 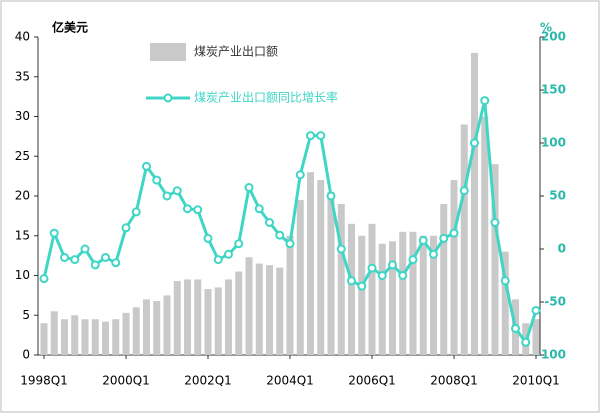 What do you see at coordinates (536, 381) in the screenshot?
I see `x-tick-label: 2010Q1` at bounding box center [536, 381].